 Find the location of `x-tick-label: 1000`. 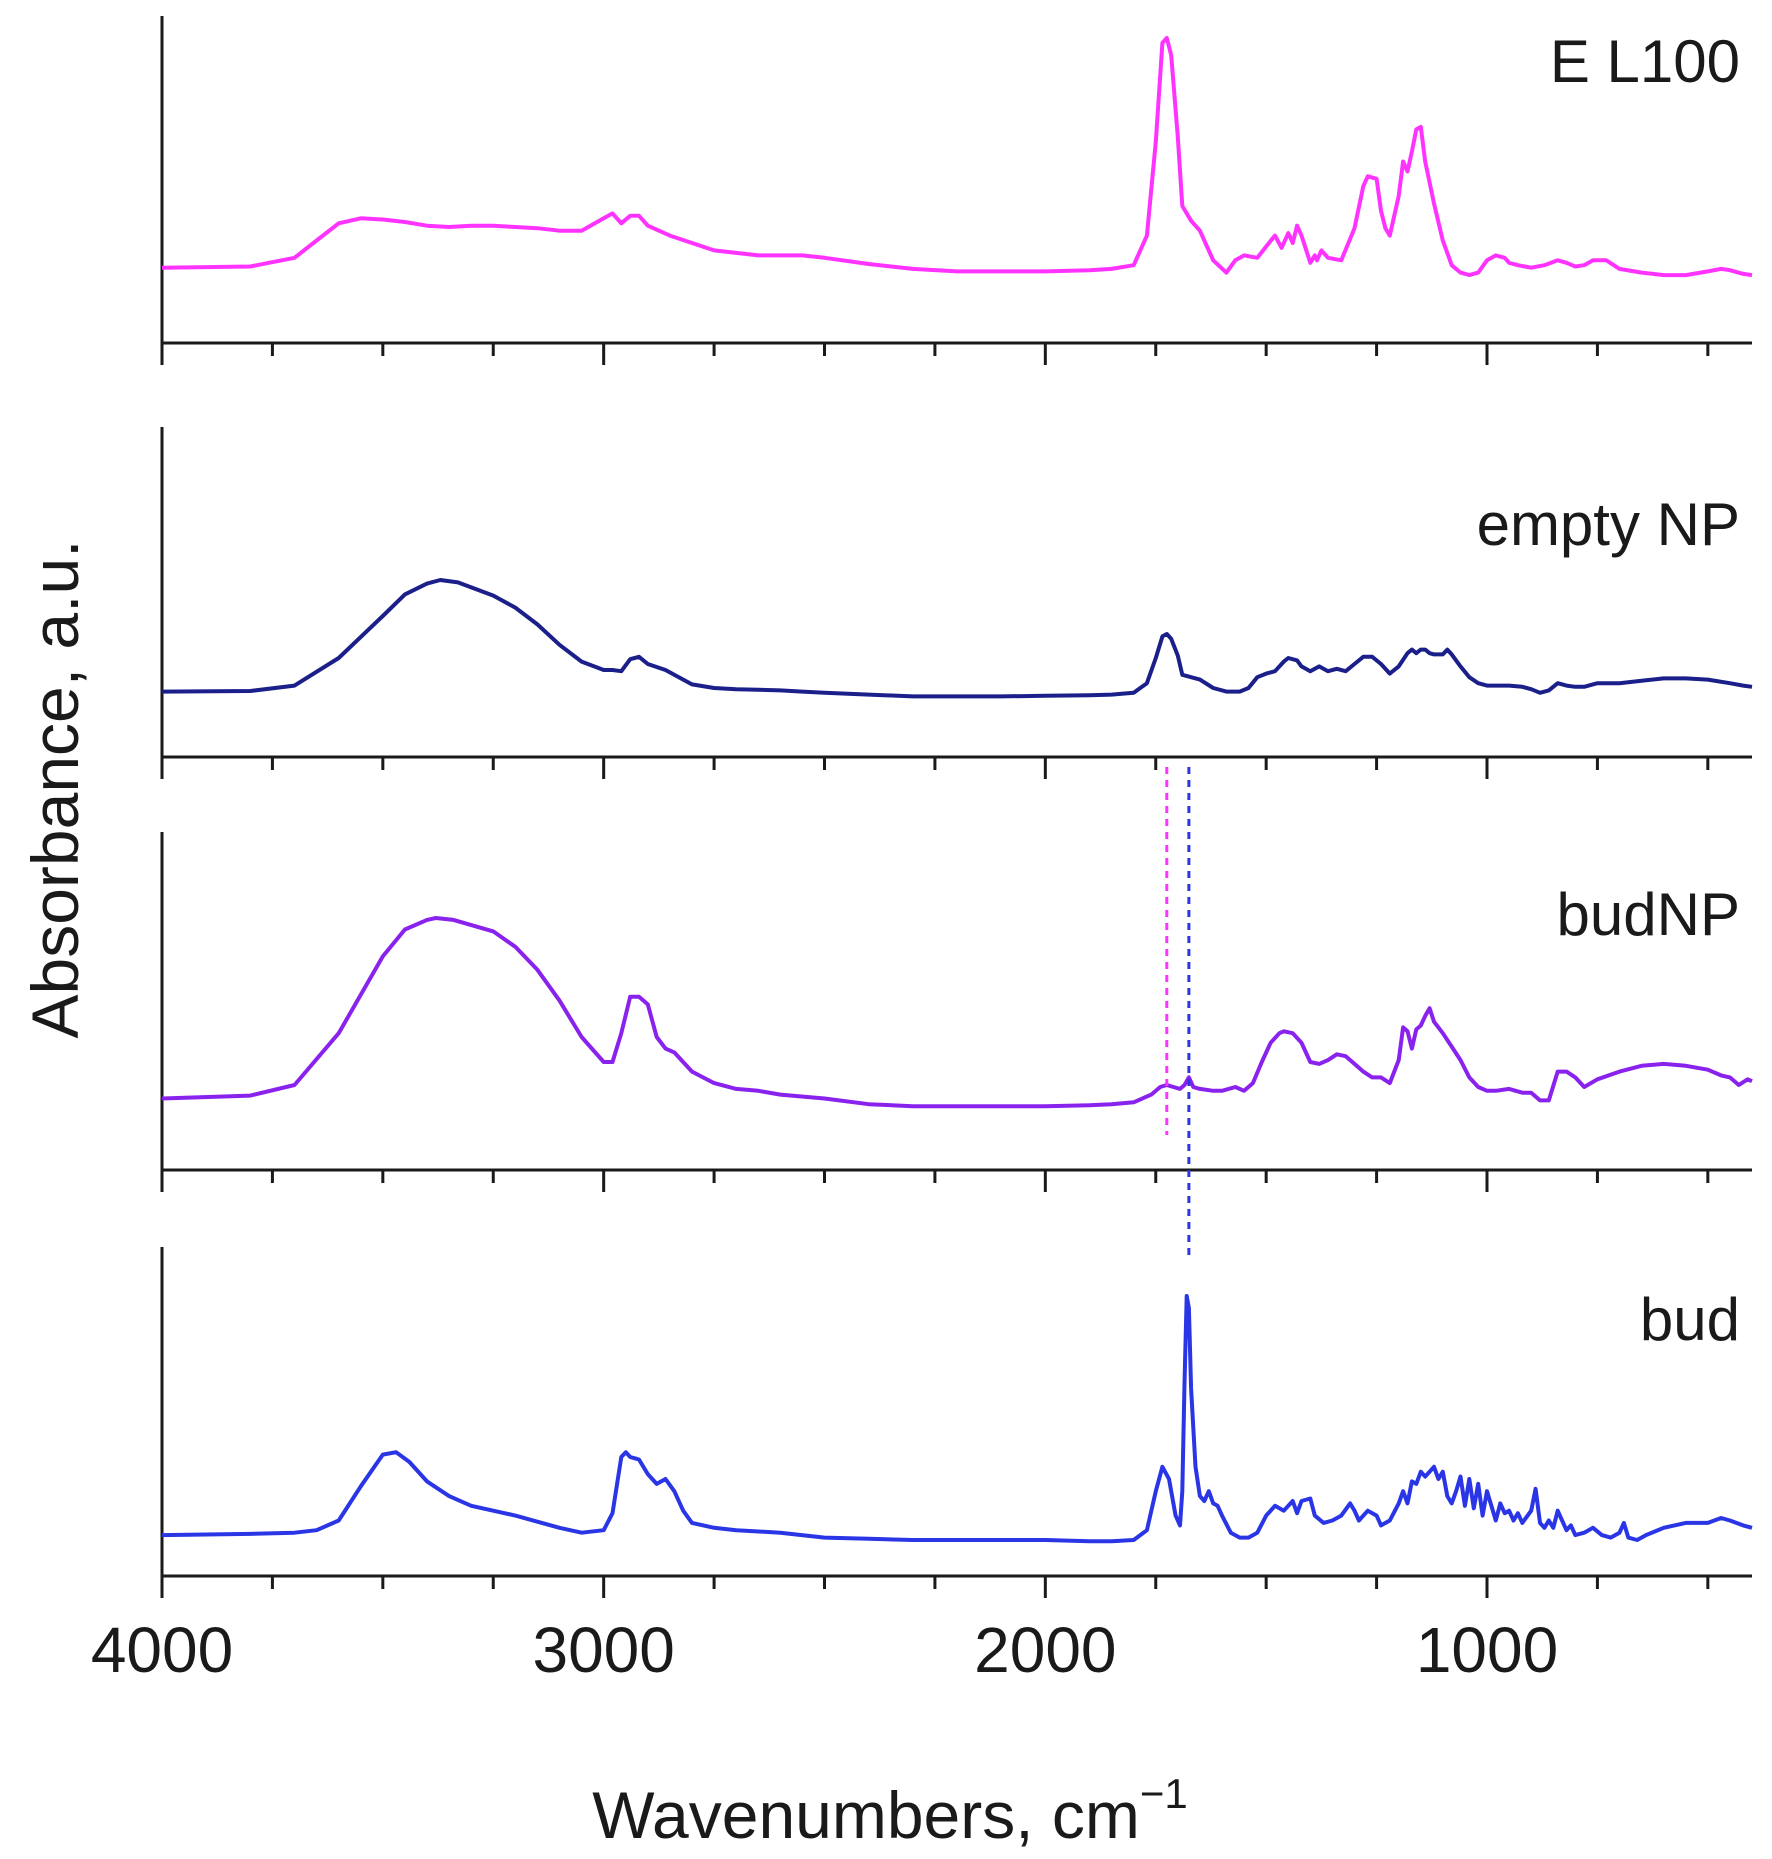

x-tick-label: 1000 is located at coordinates (1487, 1650).